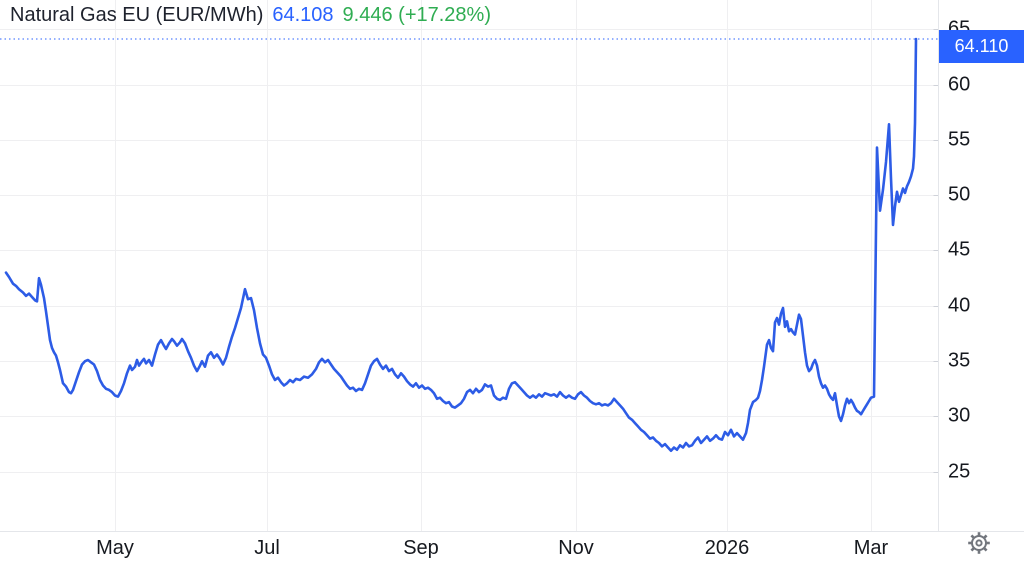 The image size is (1024, 565). What do you see at coordinates (115, 548) in the screenshot?
I see `time-axis-label: May` at bounding box center [115, 548].